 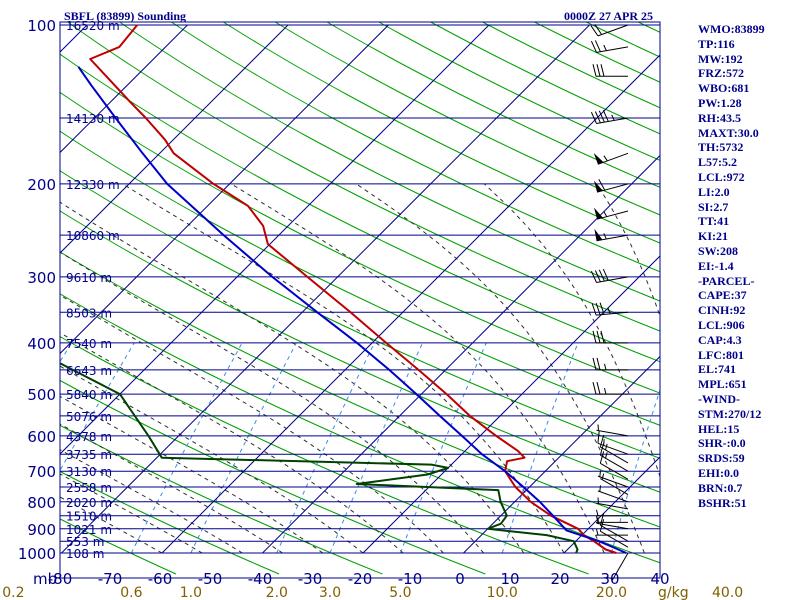 What do you see at coordinates (716, 43) in the screenshot?
I see `stat-item: TP:116` at bounding box center [716, 43].